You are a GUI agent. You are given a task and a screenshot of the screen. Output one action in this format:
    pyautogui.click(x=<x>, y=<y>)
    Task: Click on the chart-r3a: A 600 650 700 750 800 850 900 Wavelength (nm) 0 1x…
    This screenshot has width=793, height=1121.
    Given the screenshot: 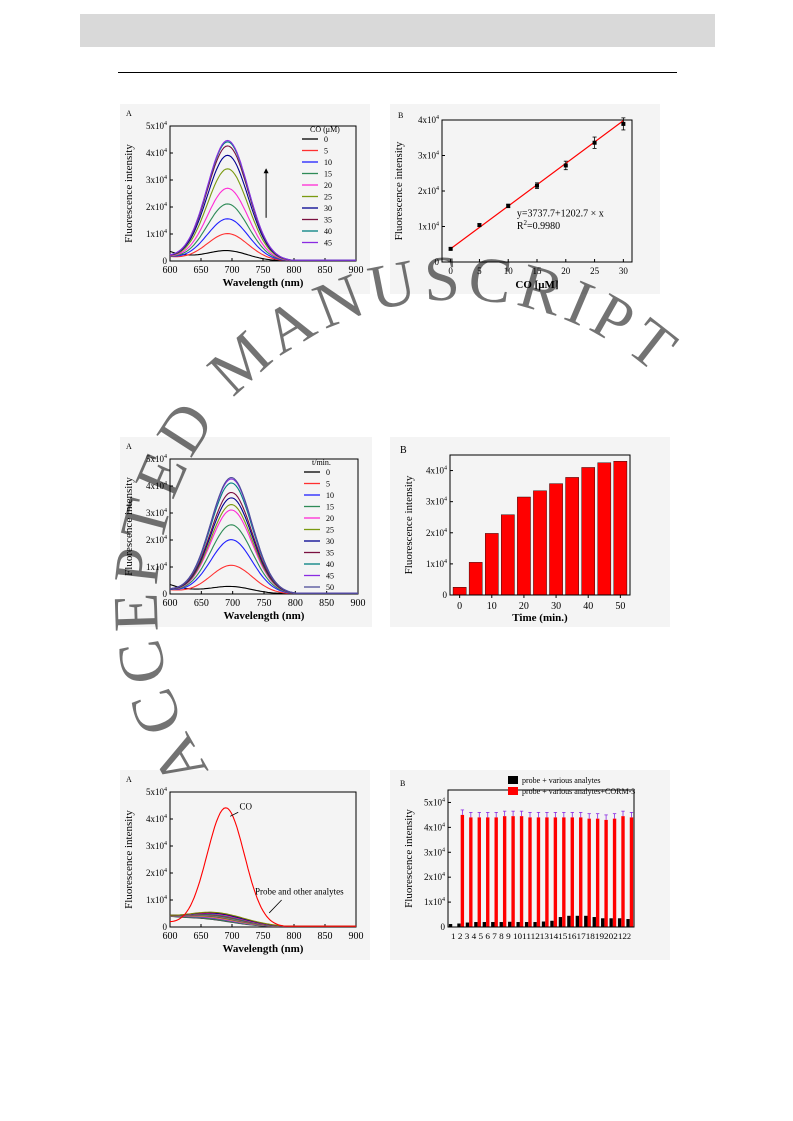 What is the action you would take?
    pyautogui.click(x=243, y=865)
    